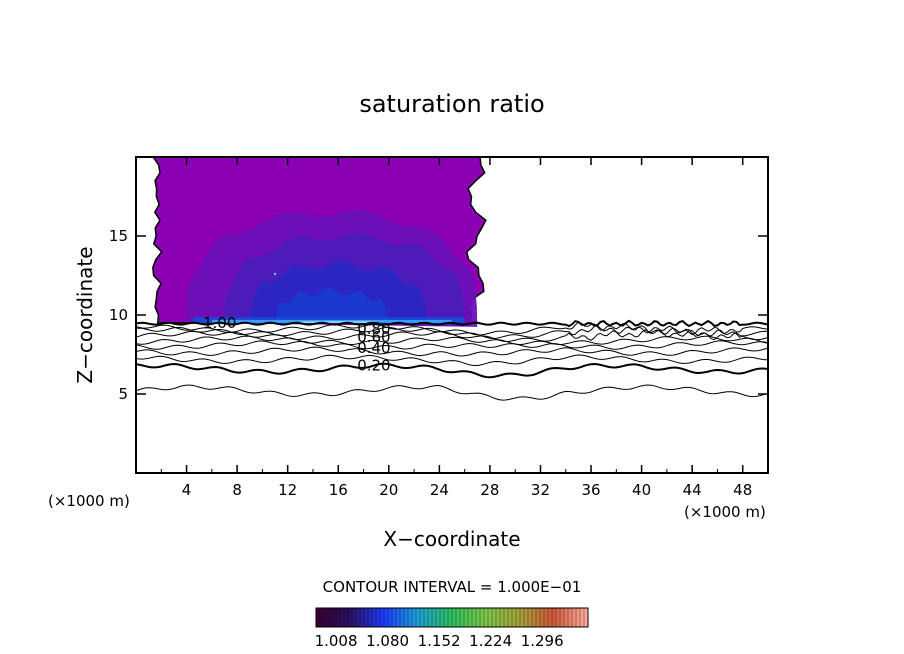  I want to click on contour-line-0.6, so click(452, 340).